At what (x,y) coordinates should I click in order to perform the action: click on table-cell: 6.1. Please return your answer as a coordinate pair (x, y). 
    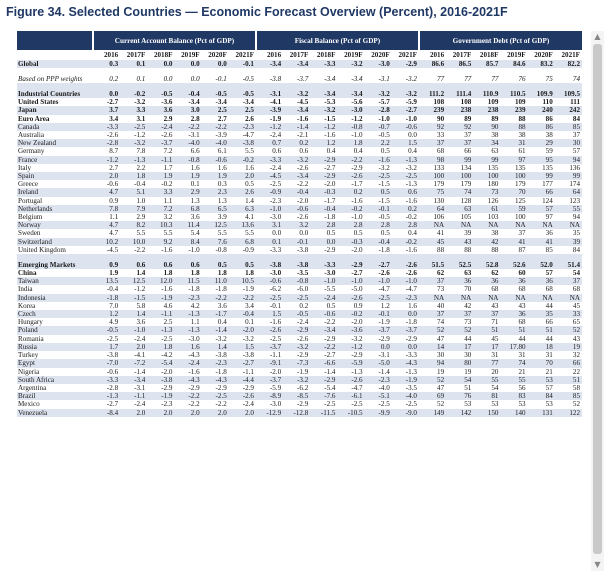
    Looking at the image, I should click on (222, 151).